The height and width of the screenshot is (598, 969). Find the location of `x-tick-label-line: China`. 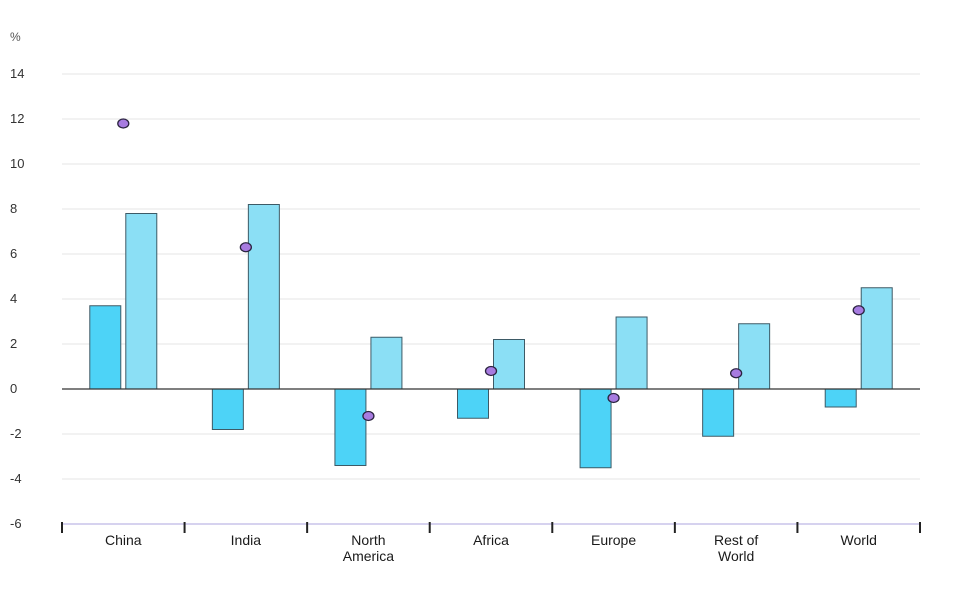

x-tick-label-line: China is located at coordinates (123, 540).